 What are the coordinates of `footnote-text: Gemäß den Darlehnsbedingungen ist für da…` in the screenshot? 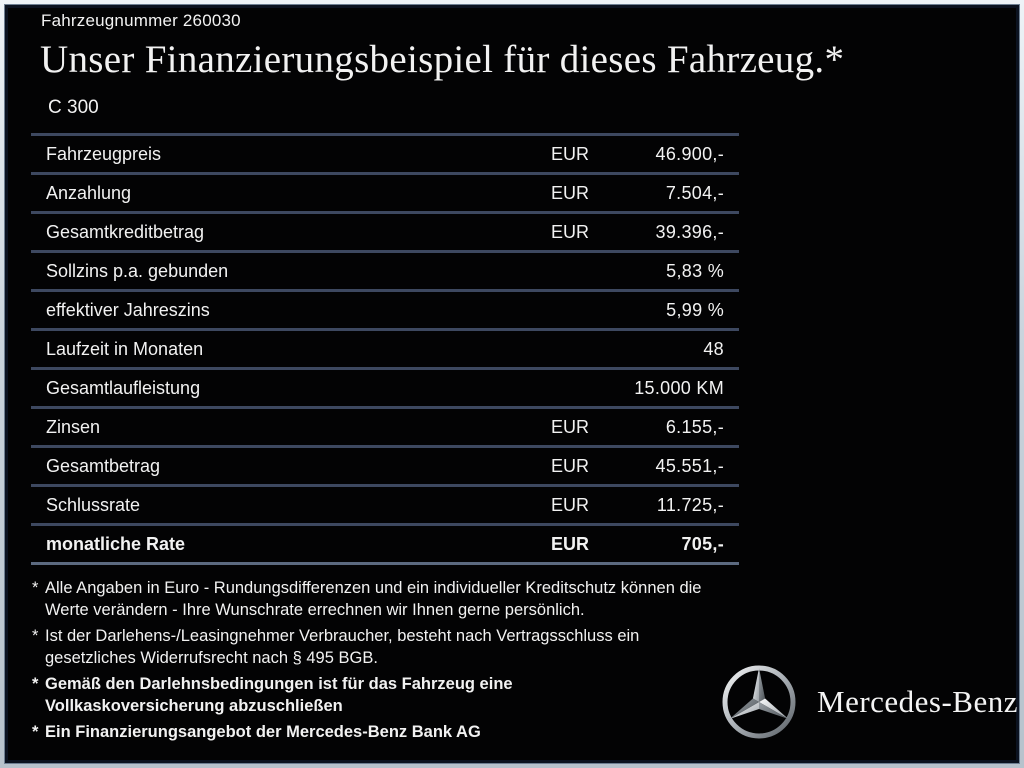 It's located at (279, 695).